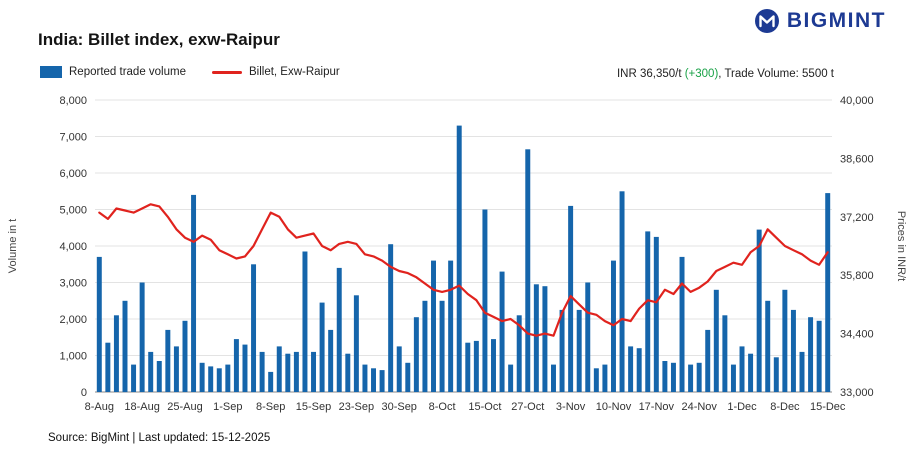 This screenshot has width=914, height=464. I want to click on legend-label-volume: Reported trade volume, so click(127, 72).